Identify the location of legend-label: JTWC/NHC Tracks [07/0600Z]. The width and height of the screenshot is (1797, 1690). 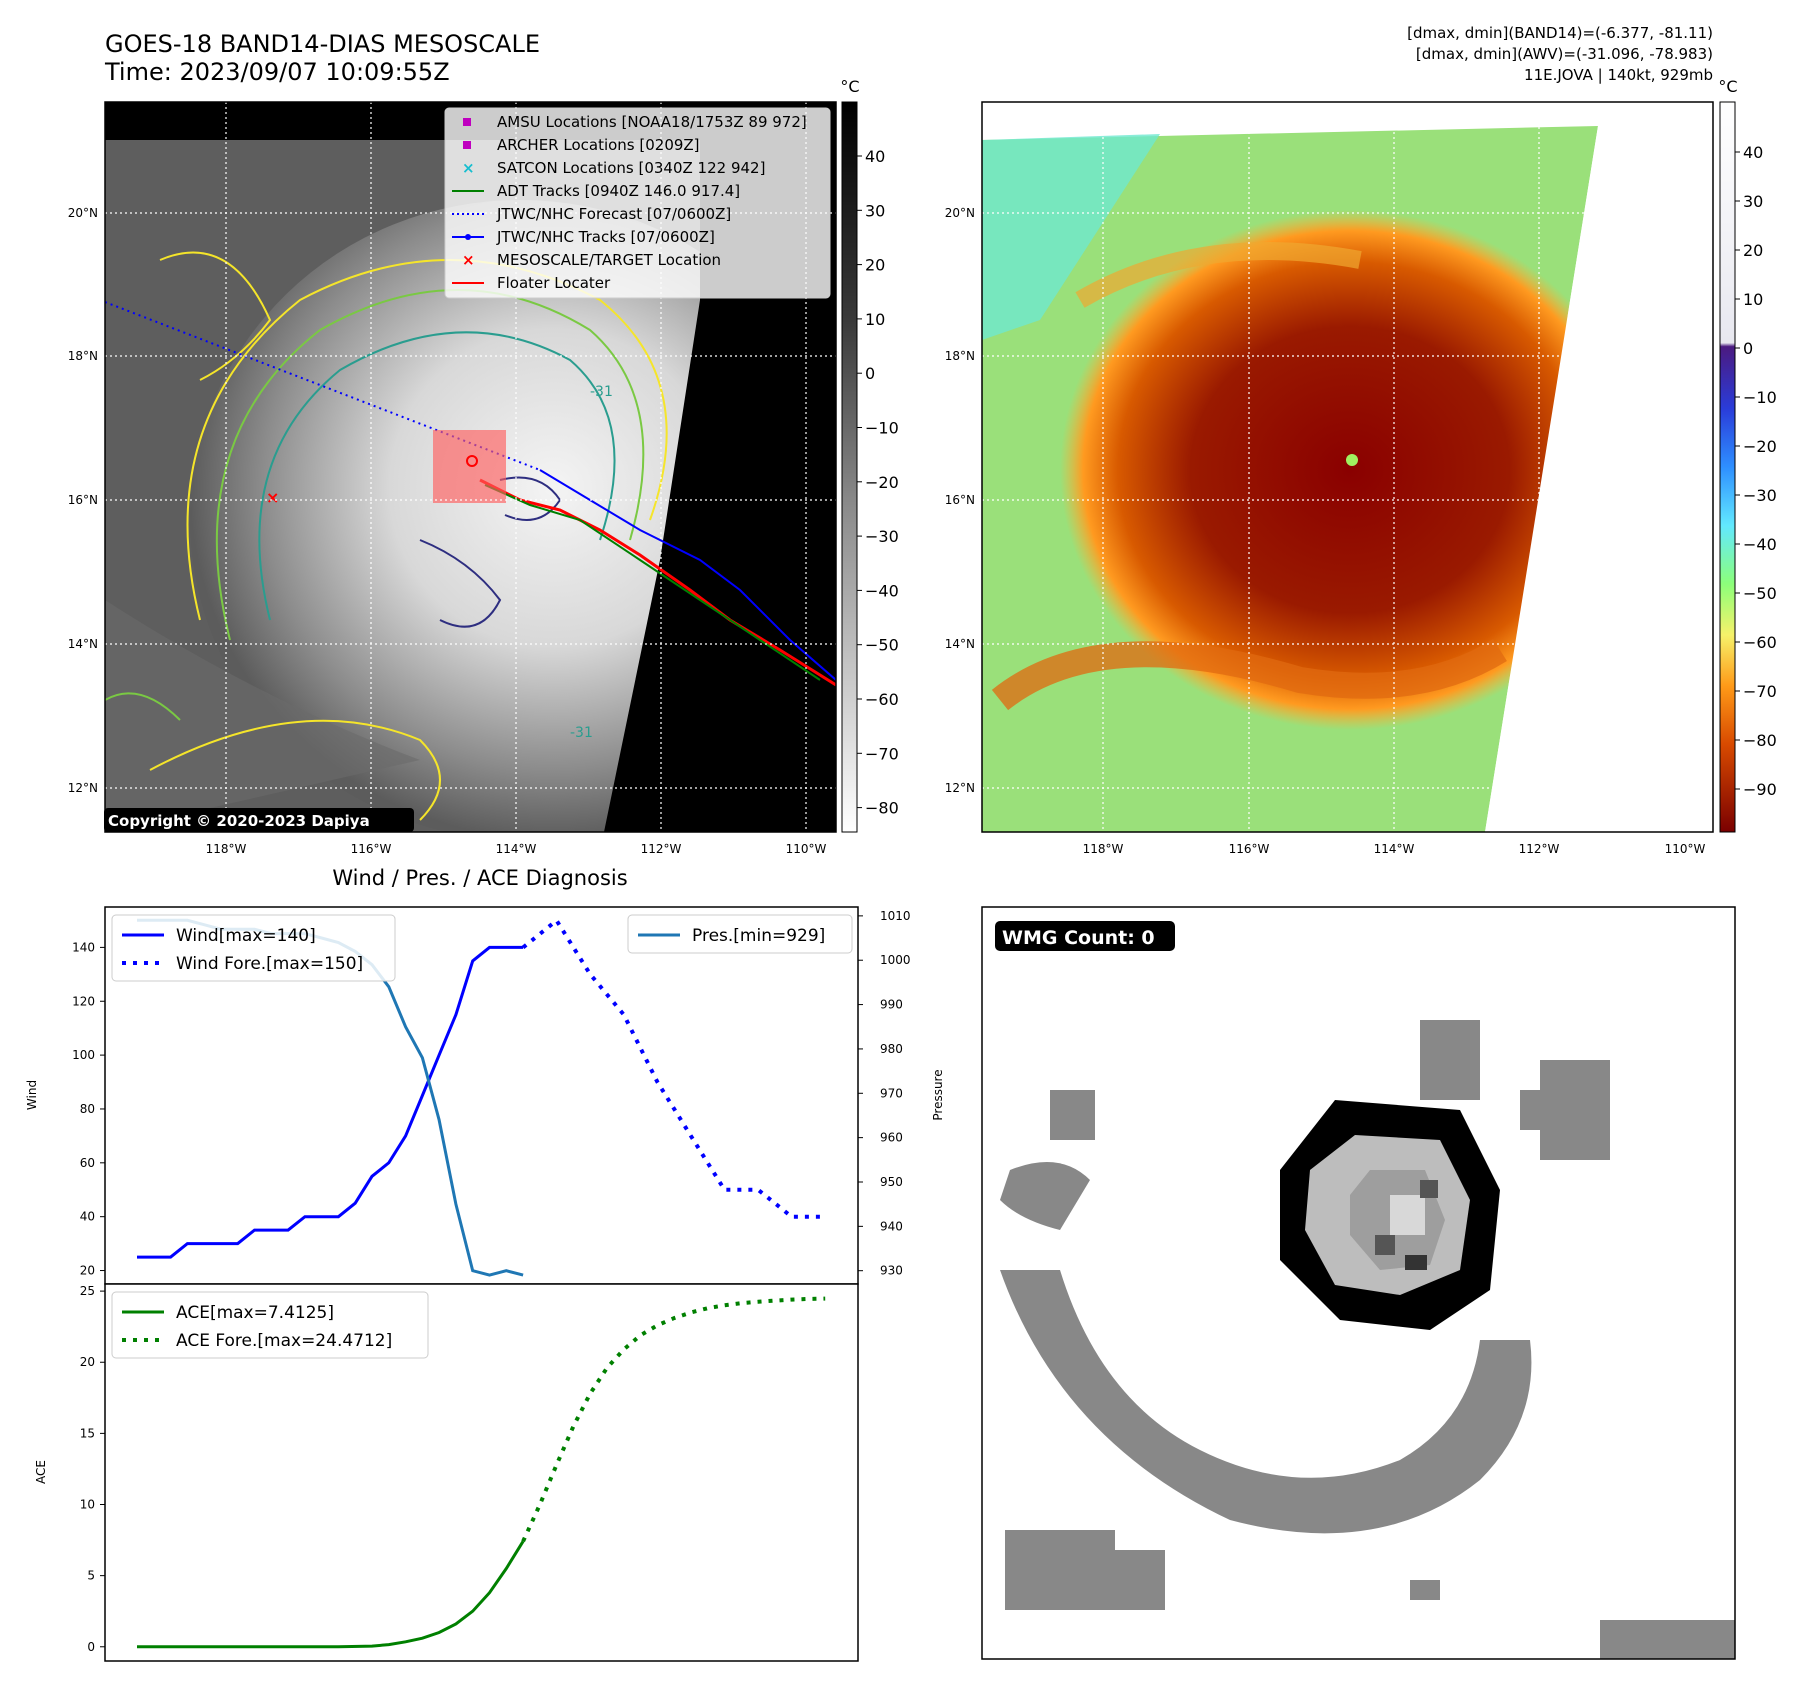
(605, 237).